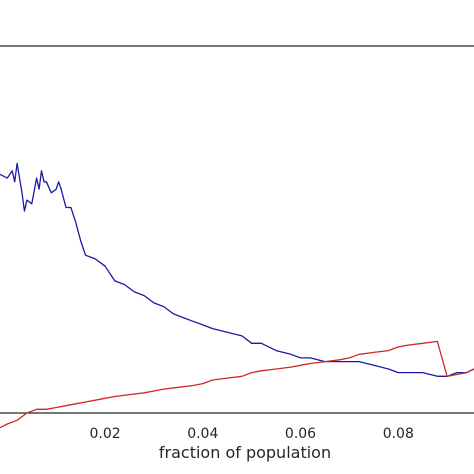 The height and width of the screenshot is (474, 474). Describe the element at coordinates (252, 434) in the screenshot. I see `x-tick-labels: 0.02 0.04 0.06 0.08` at that location.